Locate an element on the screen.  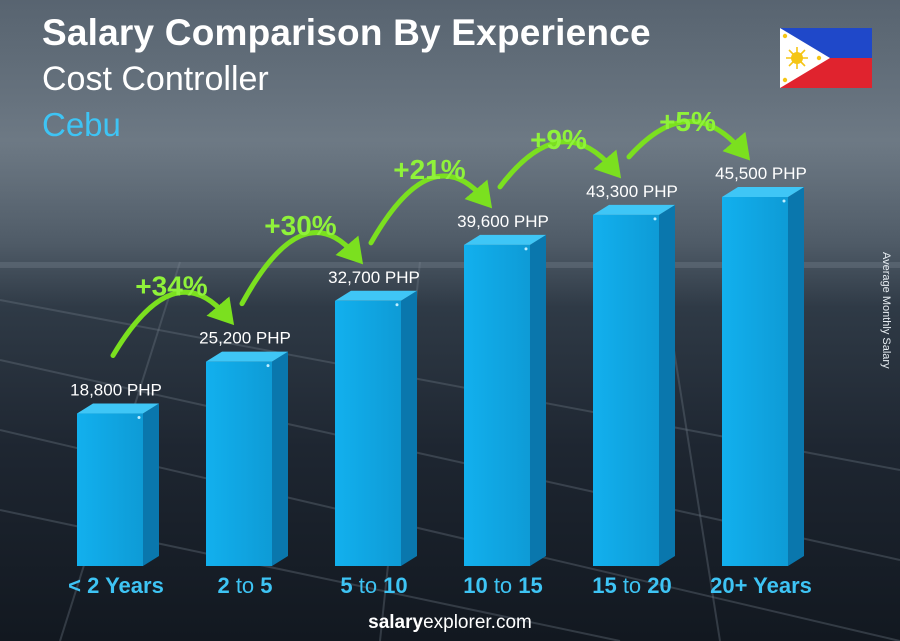
category-label-0: < 2 Years is located at coordinates (116, 585).